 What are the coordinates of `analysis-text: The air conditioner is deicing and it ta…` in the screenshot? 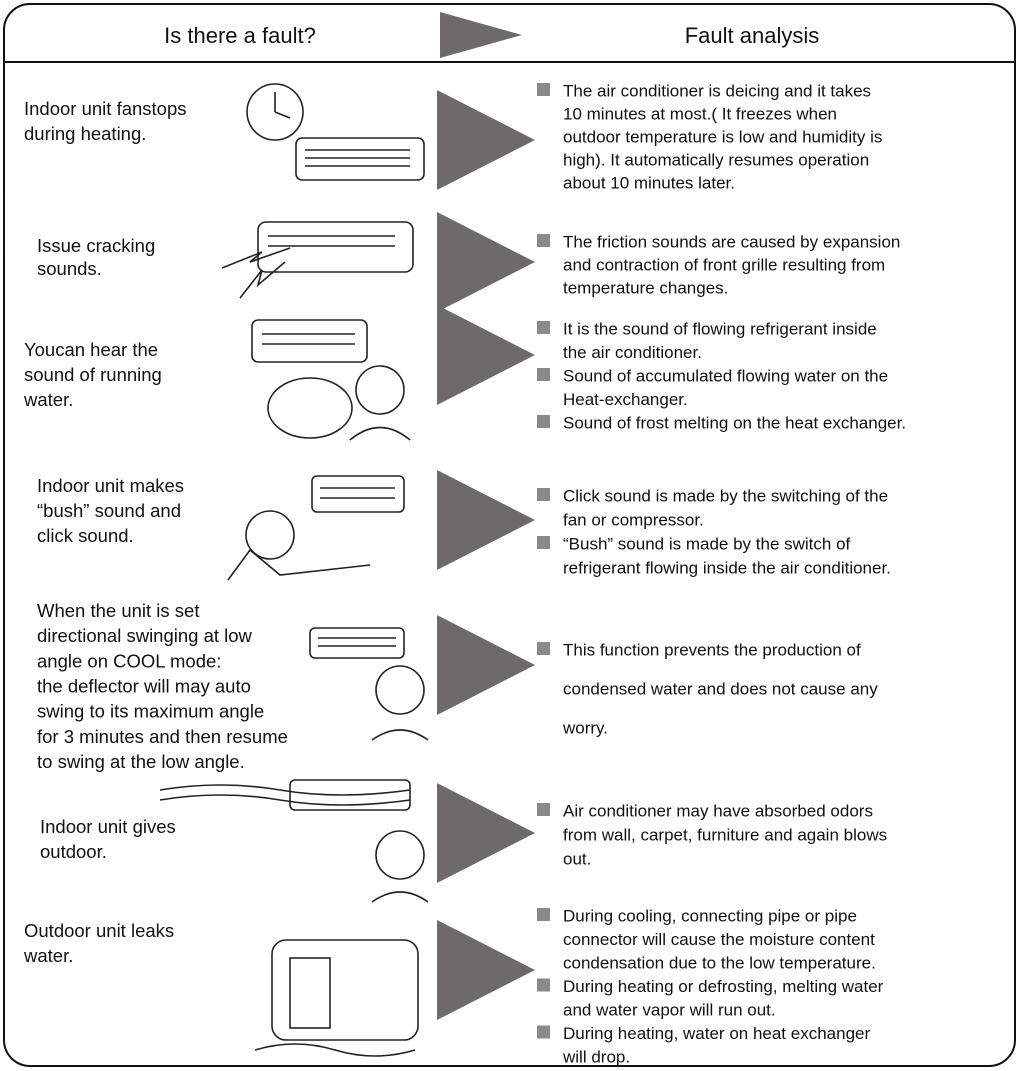 It's located at (717, 90).